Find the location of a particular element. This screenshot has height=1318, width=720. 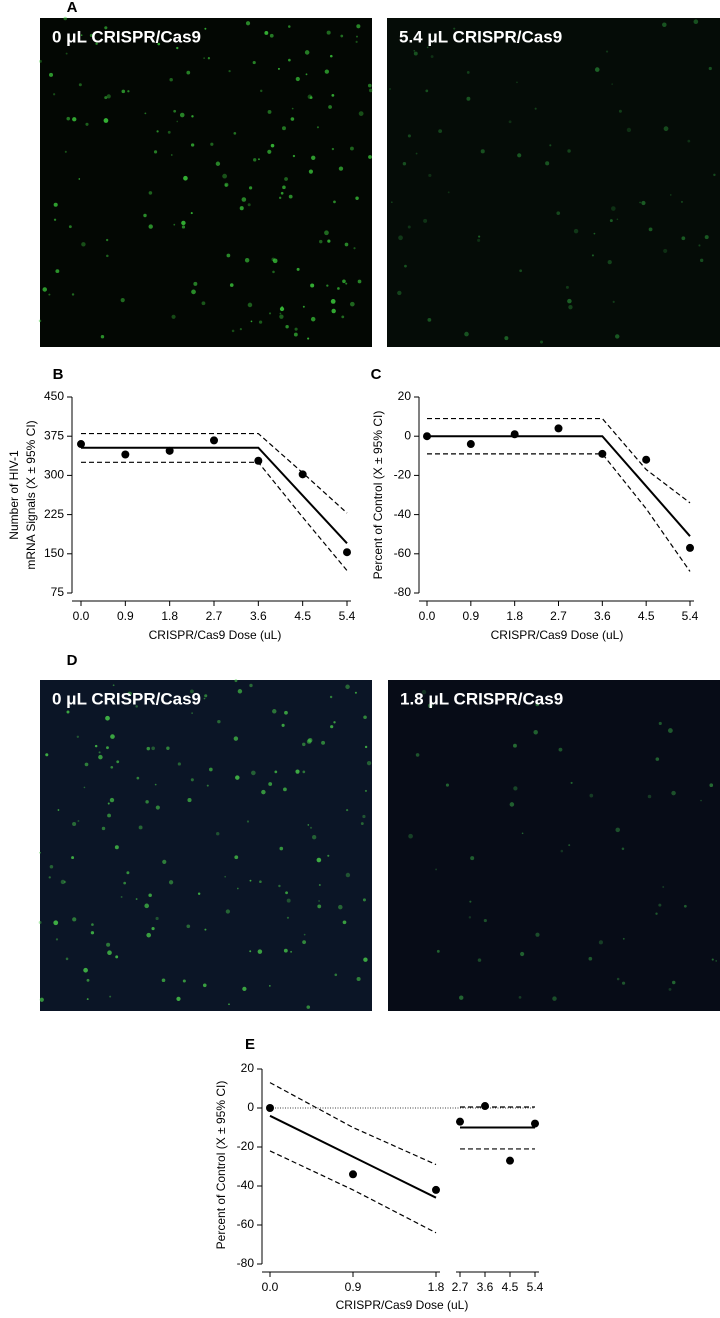

y-tick-label: 20 is located at coordinates (405, 396).